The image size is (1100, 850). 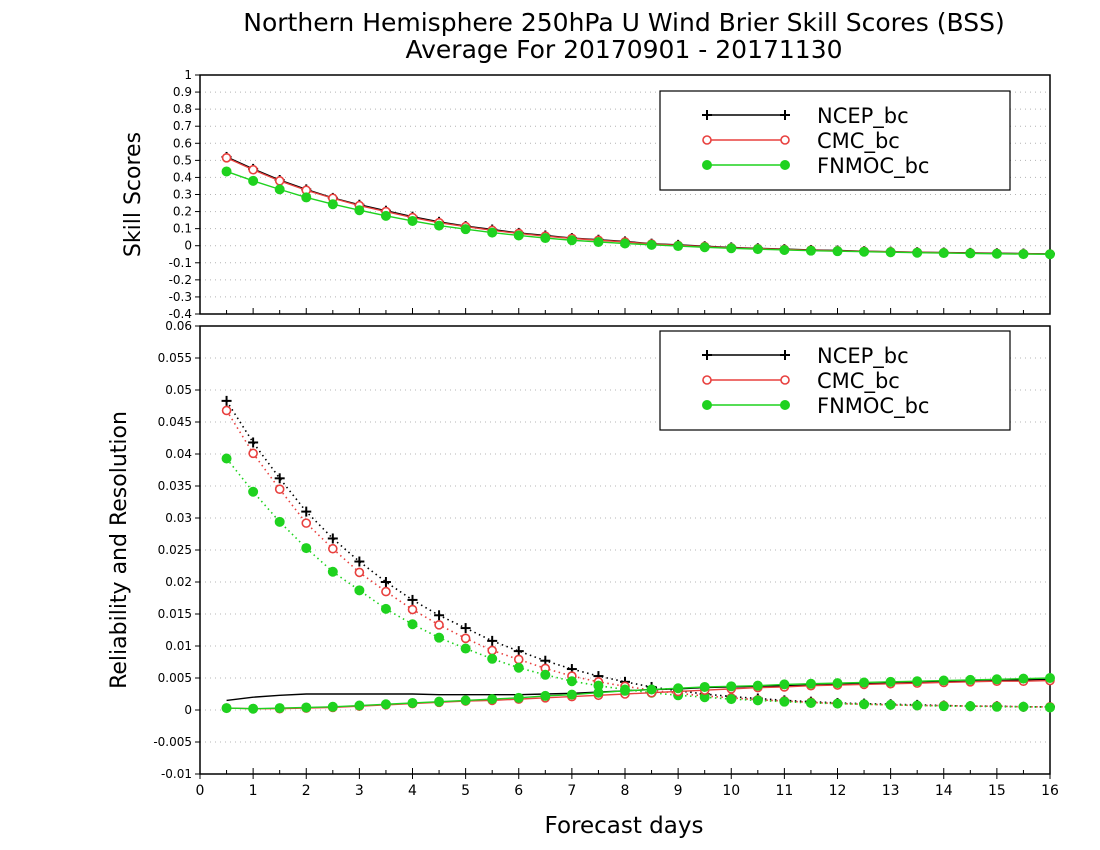 What do you see at coordinates (801, 141) in the screenshot?
I see `legend-entry-cmc-bc: CMC_bc` at bounding box center [801, 141].